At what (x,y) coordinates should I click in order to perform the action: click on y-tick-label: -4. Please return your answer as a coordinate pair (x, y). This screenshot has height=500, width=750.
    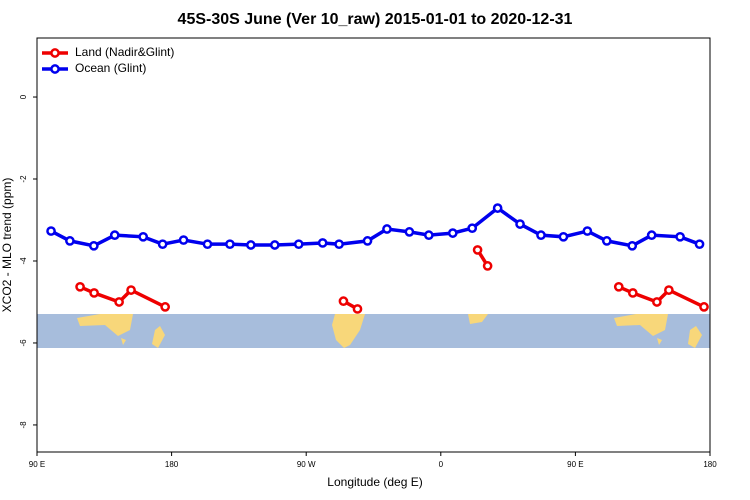
    Looking at the image, I should click on (23, 261).